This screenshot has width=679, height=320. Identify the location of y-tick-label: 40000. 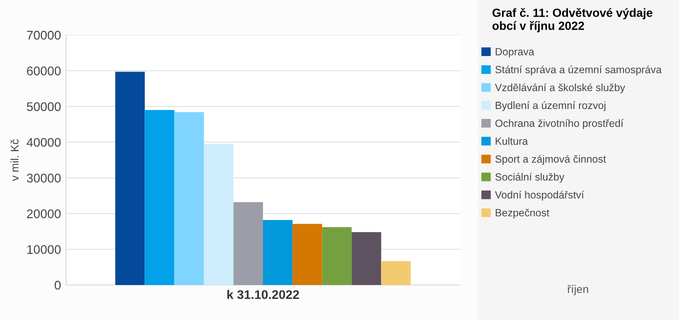
(43, 142).